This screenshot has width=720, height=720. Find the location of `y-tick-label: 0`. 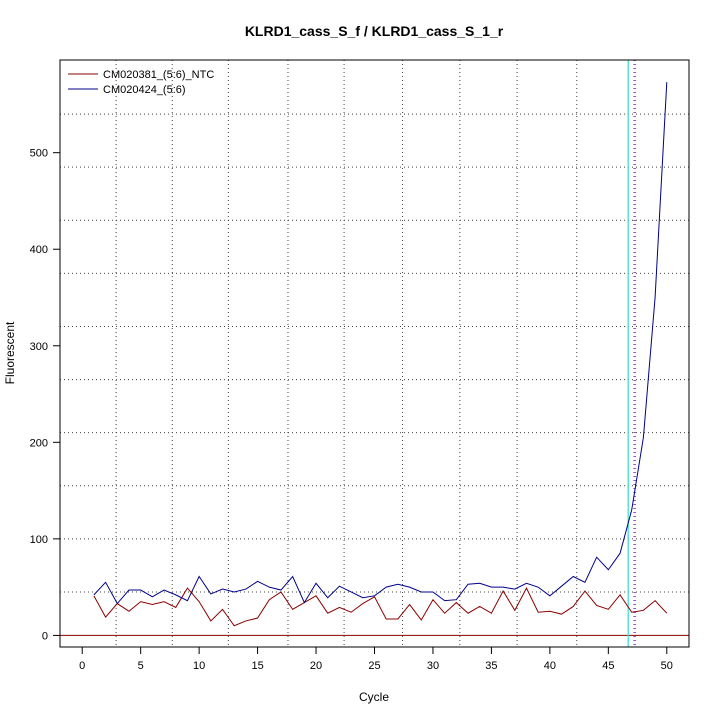

y-tick-label: 0 is located at coordinates (45, 636).